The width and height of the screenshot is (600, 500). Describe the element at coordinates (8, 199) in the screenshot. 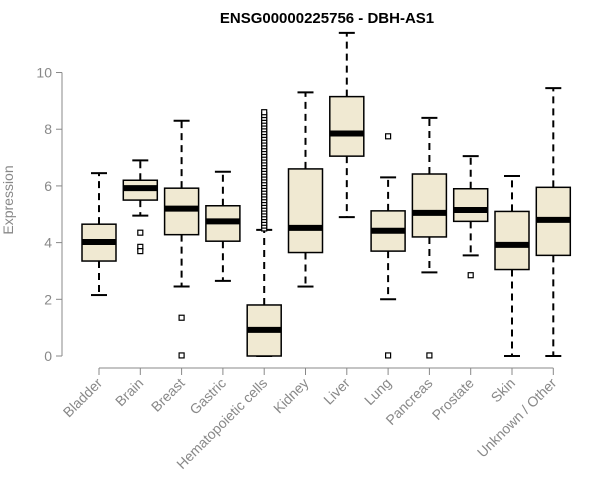

I see `y-axis-label: Expression` at that location.